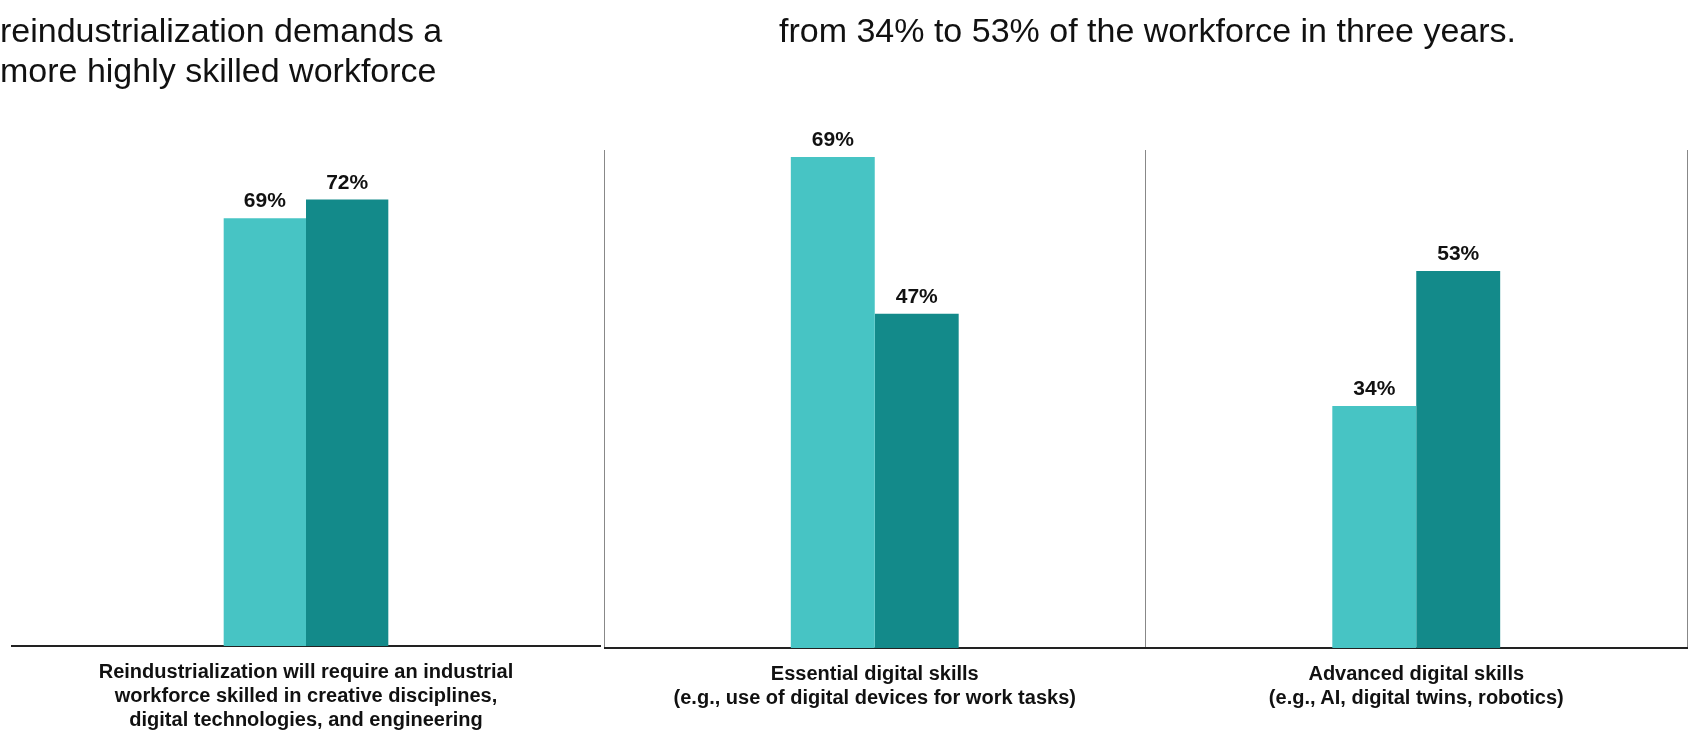 This screenshot has height=754, width=1691. What do you see at coordinates (1147, 30) in the screenshot?
I see `chart-title: from 34% to 53% of the workforce in three years.` at bounding box center [1147, 30].